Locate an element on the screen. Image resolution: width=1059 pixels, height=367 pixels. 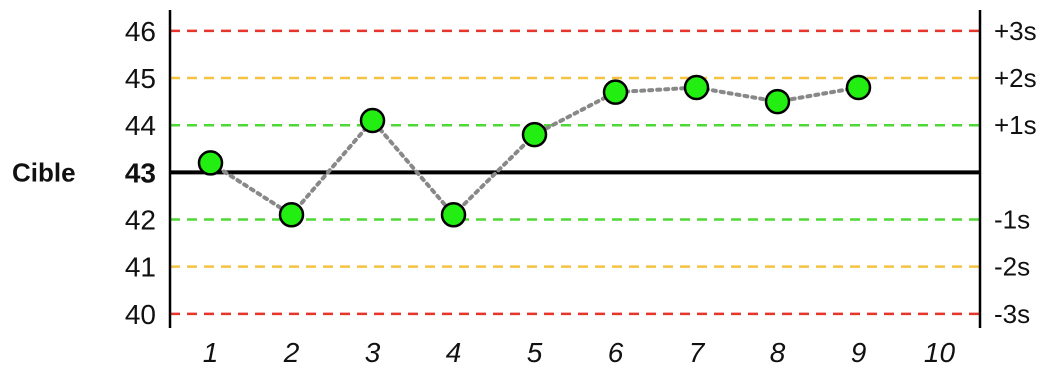
target-label: Cible is located at coordinates (44, 172).